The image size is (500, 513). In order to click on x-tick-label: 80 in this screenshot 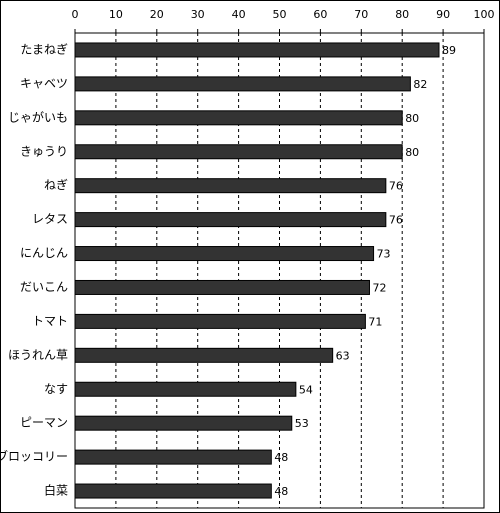, I will do `click(402, 14)`.